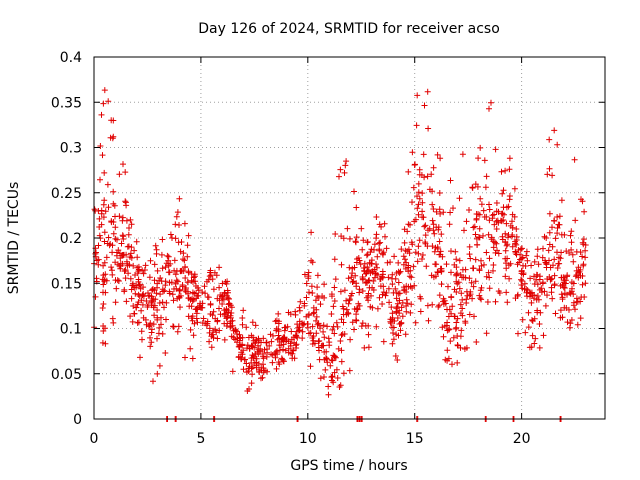 This screenshot has height=480, width=640. What do you see at coordinates (66, 194) in the screenshot?
I see `y-tick-label: 0.25` at bounding box center [66, 194].